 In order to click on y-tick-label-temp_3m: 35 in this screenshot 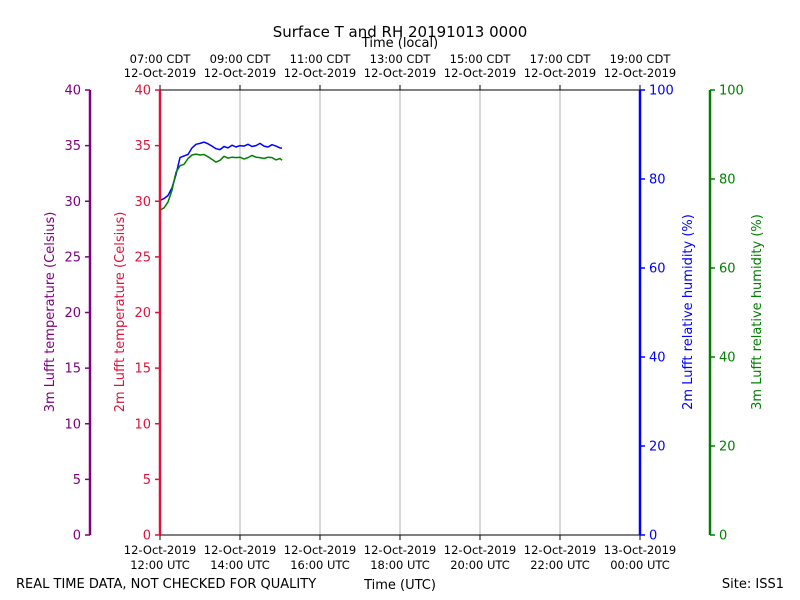, I will do `click(72, 146)`.